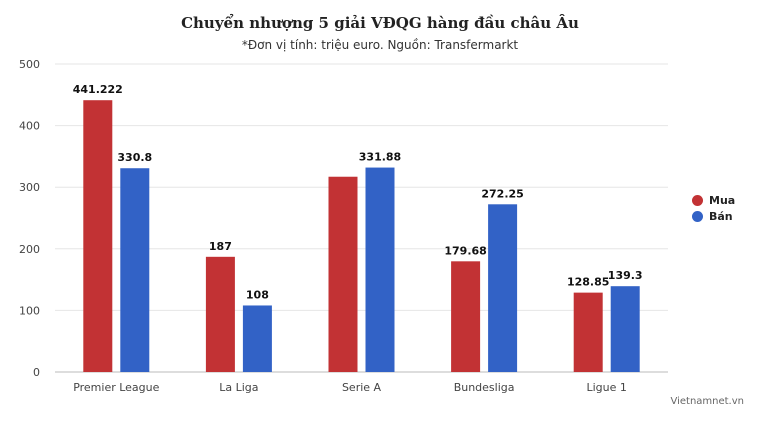  What do you see at coordinates (98, 89) in the screenshot?
I see `data-label: 441.222` at bounding box center [98, 89].